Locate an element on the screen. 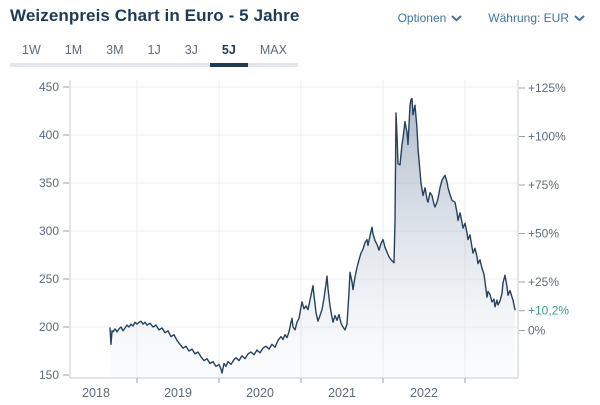 This screenshot has width=600, height=405. tab-1w: 1W is located at coordinates (31, 50).